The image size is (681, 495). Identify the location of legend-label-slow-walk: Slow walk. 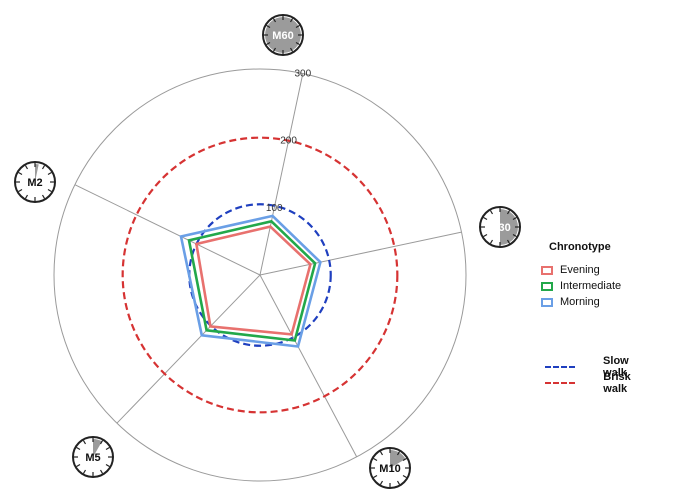
(616, 367).